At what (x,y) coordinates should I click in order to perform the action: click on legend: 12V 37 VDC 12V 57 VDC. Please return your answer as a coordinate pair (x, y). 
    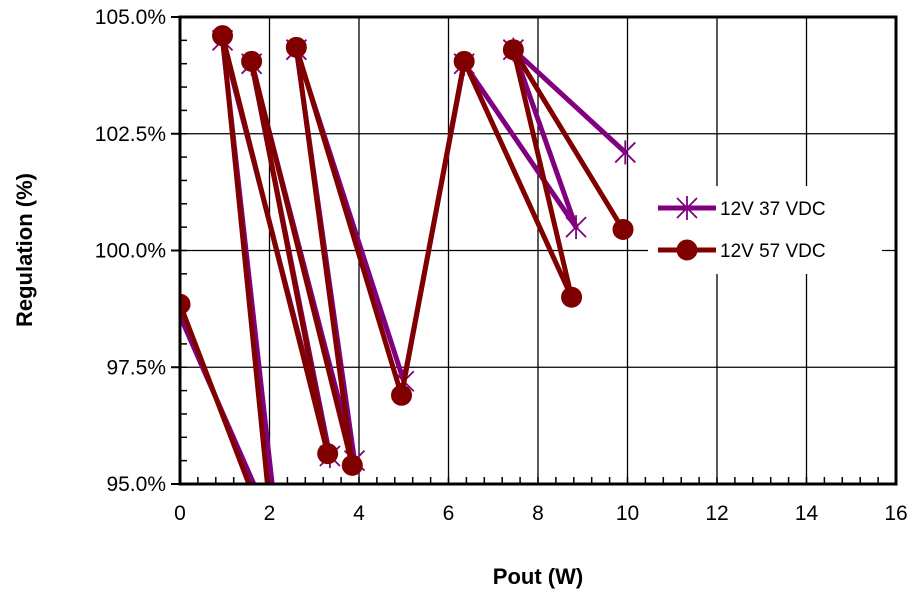
    Looking at the image, I should click on (765, 230).